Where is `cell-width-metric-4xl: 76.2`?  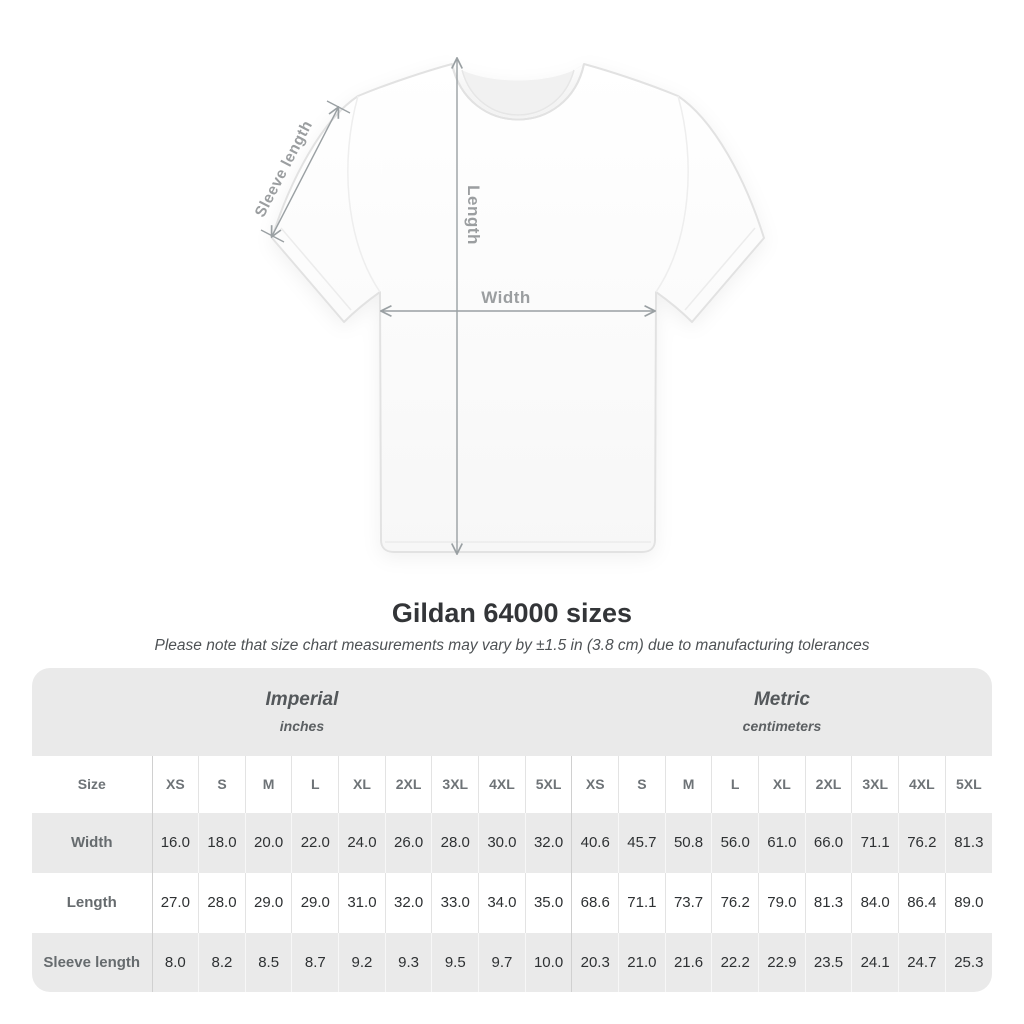
cell-width-metric-4xl: 76.2 is located at coordinates (922, 842).